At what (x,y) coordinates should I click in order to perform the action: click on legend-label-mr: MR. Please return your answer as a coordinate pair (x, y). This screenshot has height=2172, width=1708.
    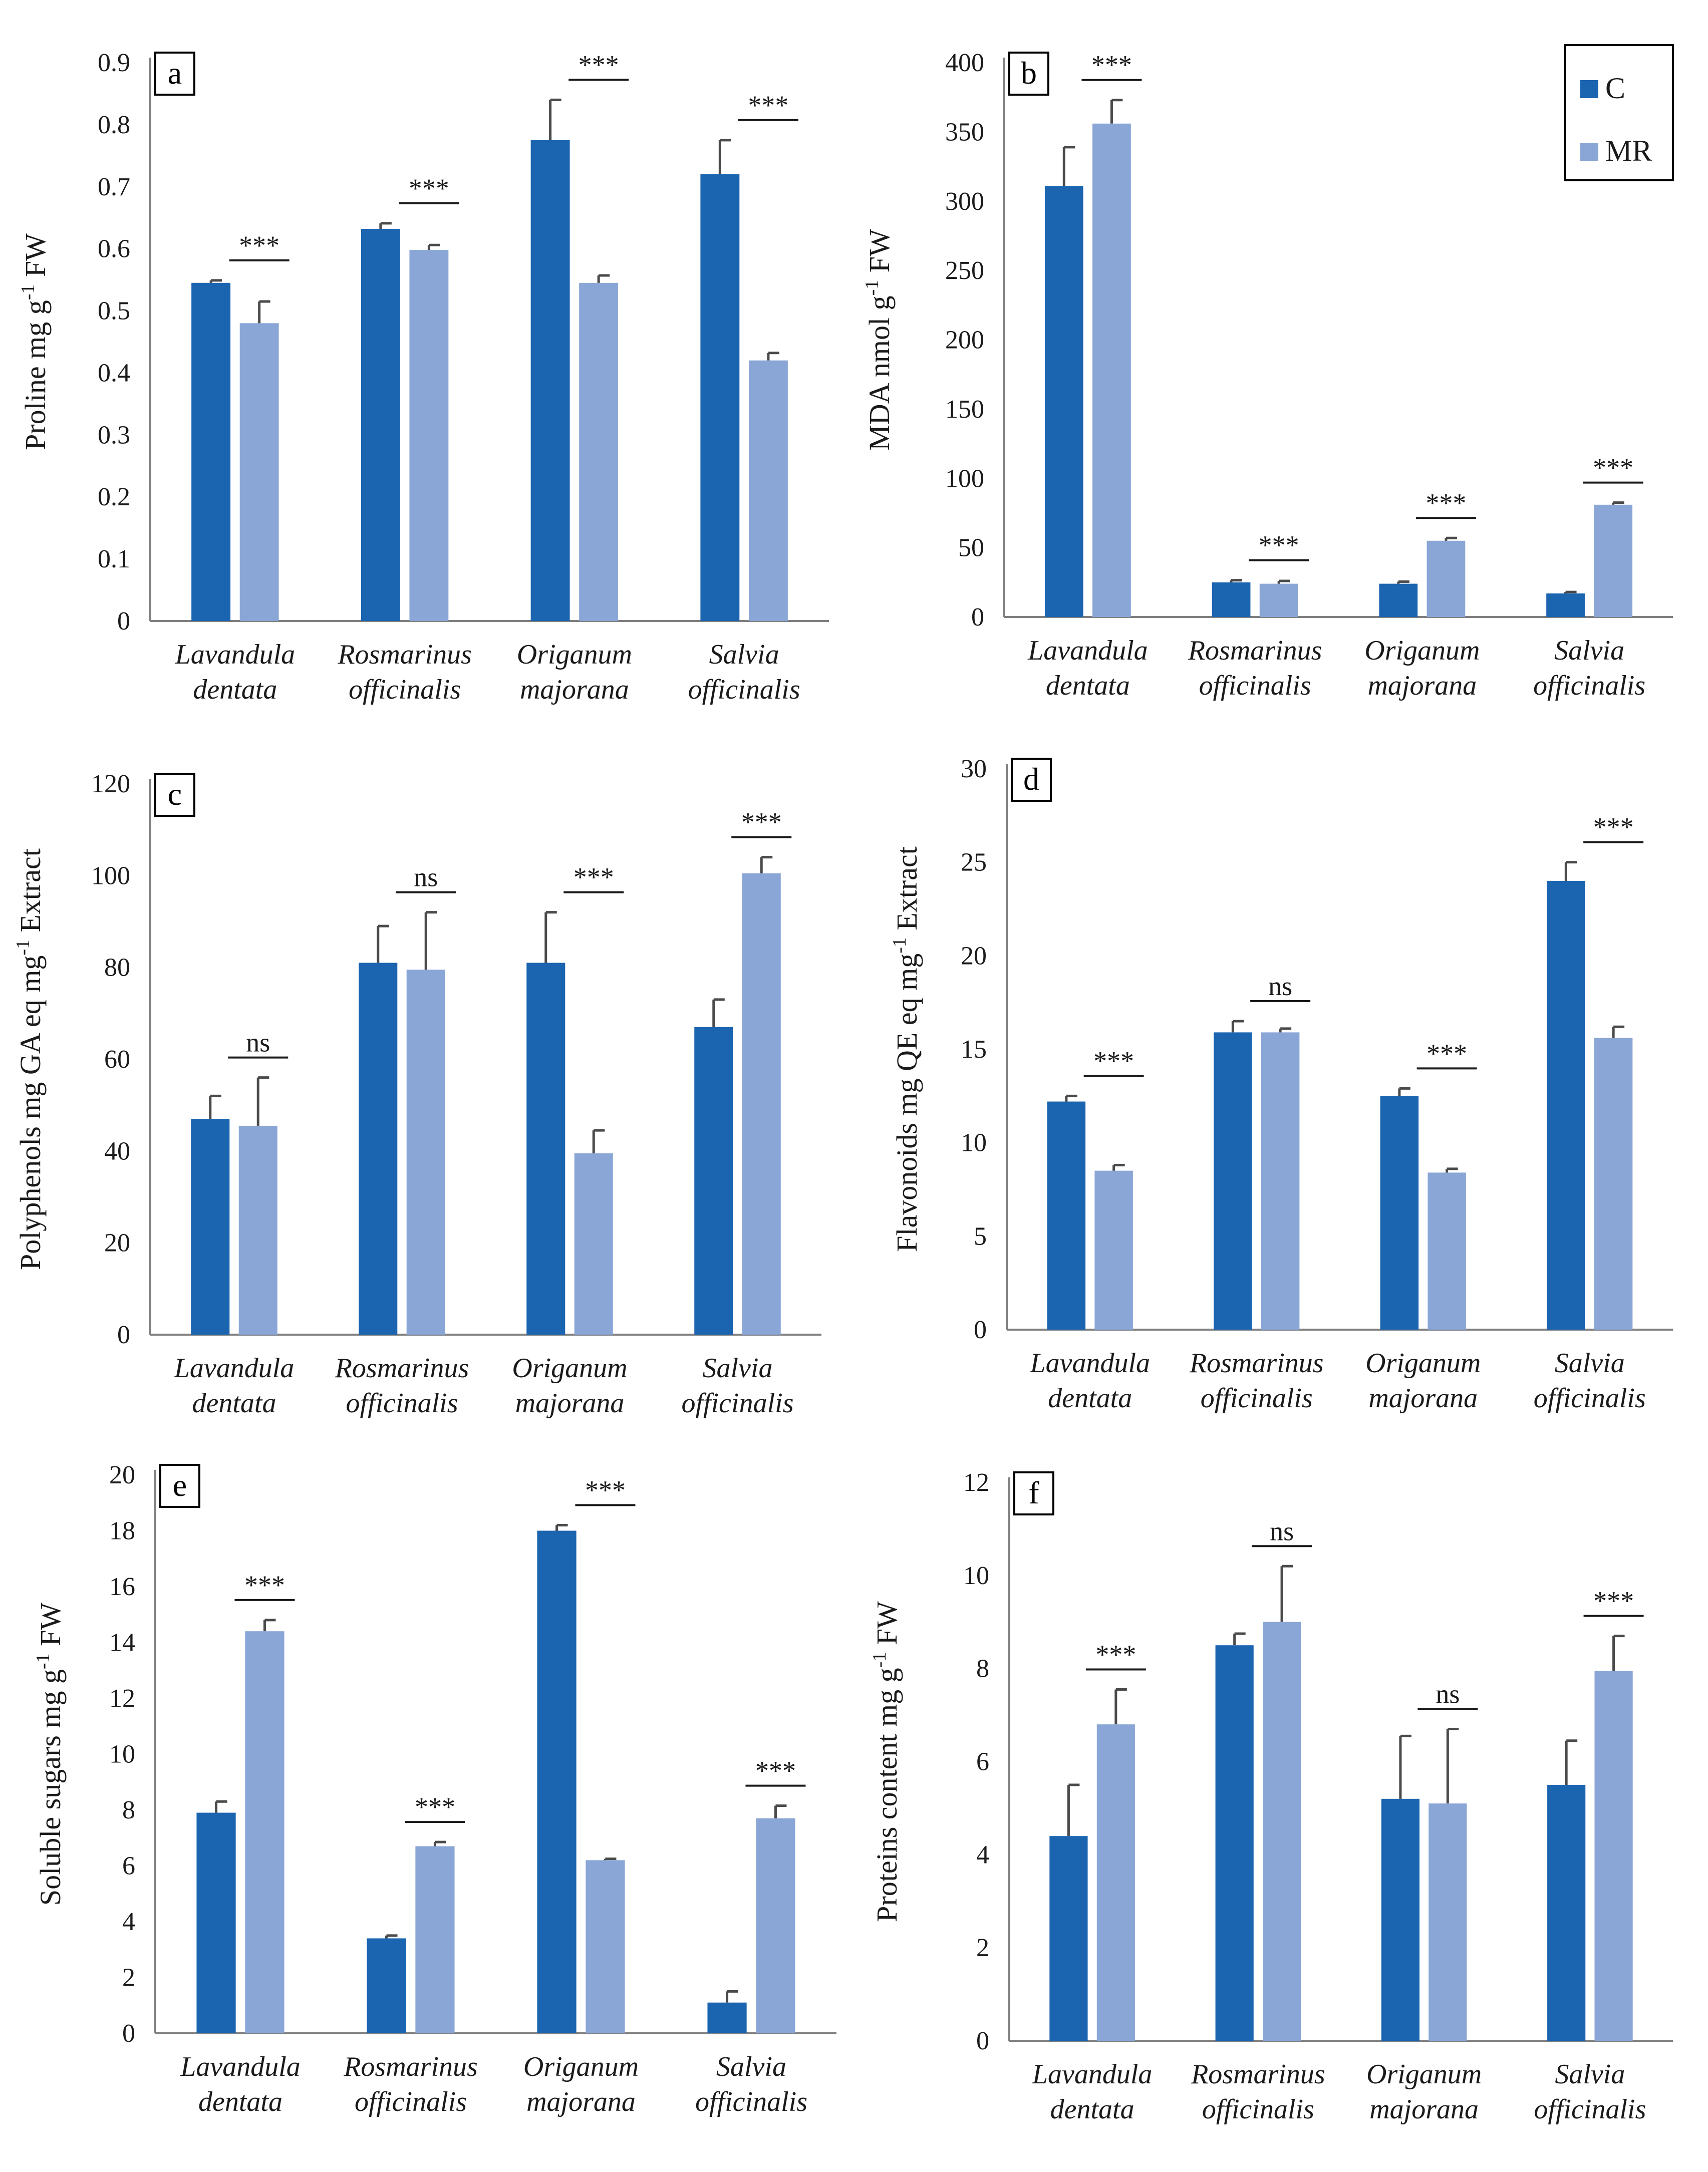
    Looking at the image, I should click on (1628, 150).